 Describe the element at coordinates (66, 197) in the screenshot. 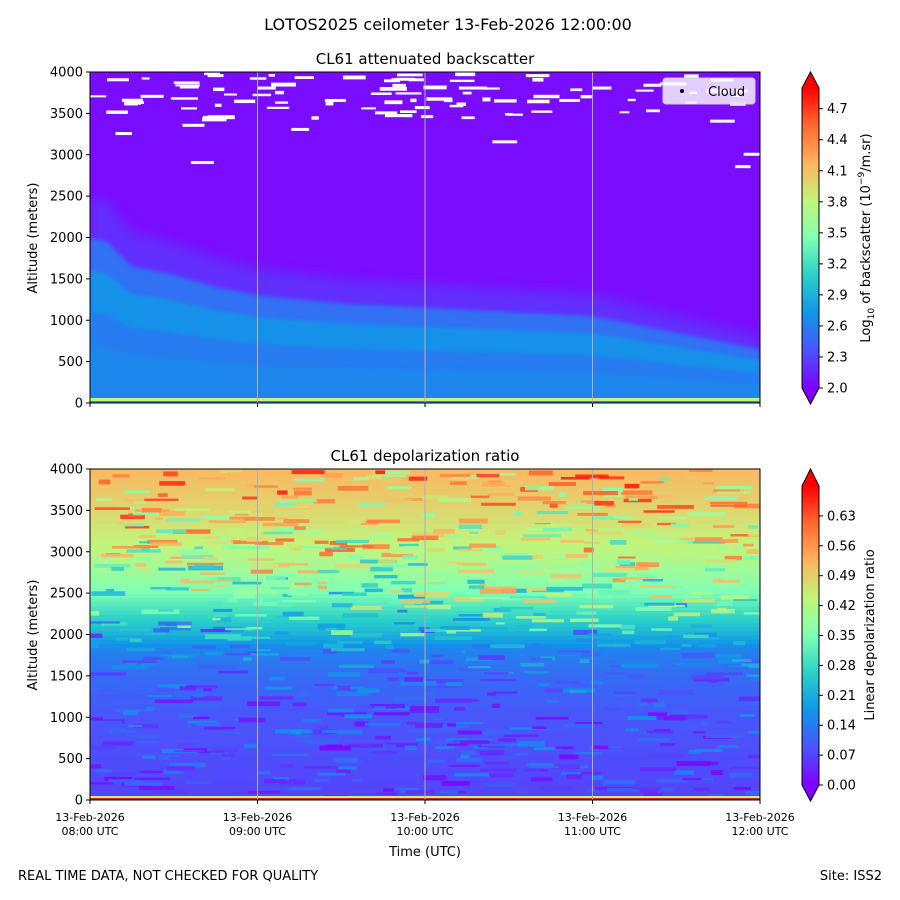

I see `y-tick-label: 2500` at that location.